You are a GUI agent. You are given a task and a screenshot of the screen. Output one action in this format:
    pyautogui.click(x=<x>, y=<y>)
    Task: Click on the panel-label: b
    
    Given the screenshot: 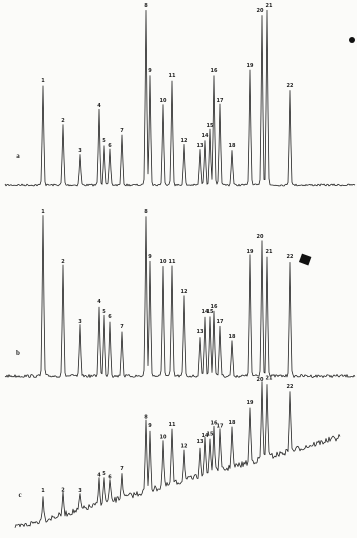 What is the action you would take?
    pyautogui.click(x=18, y=353)
    